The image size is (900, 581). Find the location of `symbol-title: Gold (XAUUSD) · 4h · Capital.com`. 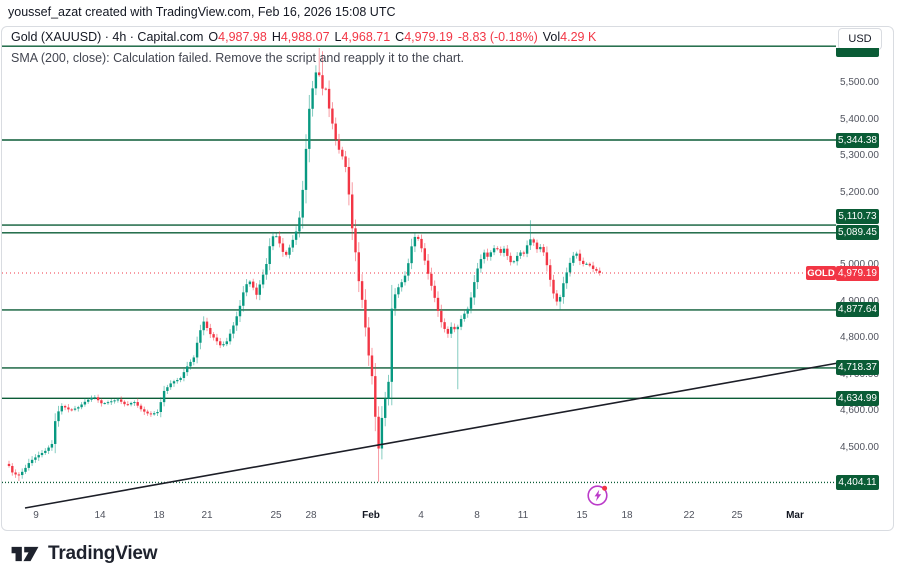

symbol-title: Gold (XAUUSD) · 4h · Capital.com is located at coordinates (107, 37).